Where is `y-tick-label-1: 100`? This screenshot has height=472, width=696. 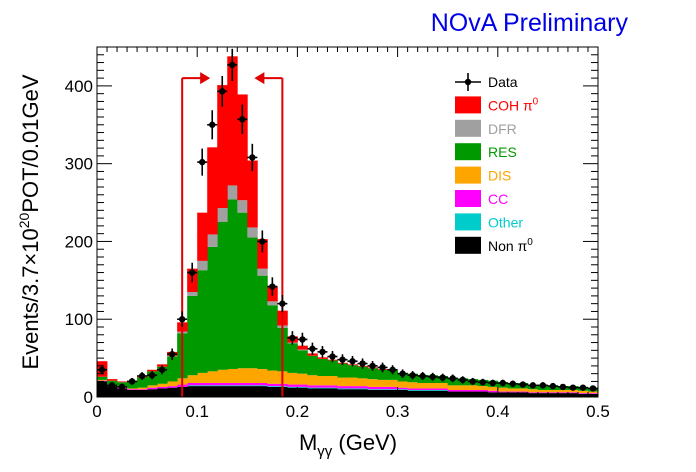
y-tick-label-1: 100 is located at coordinates (79, 319).